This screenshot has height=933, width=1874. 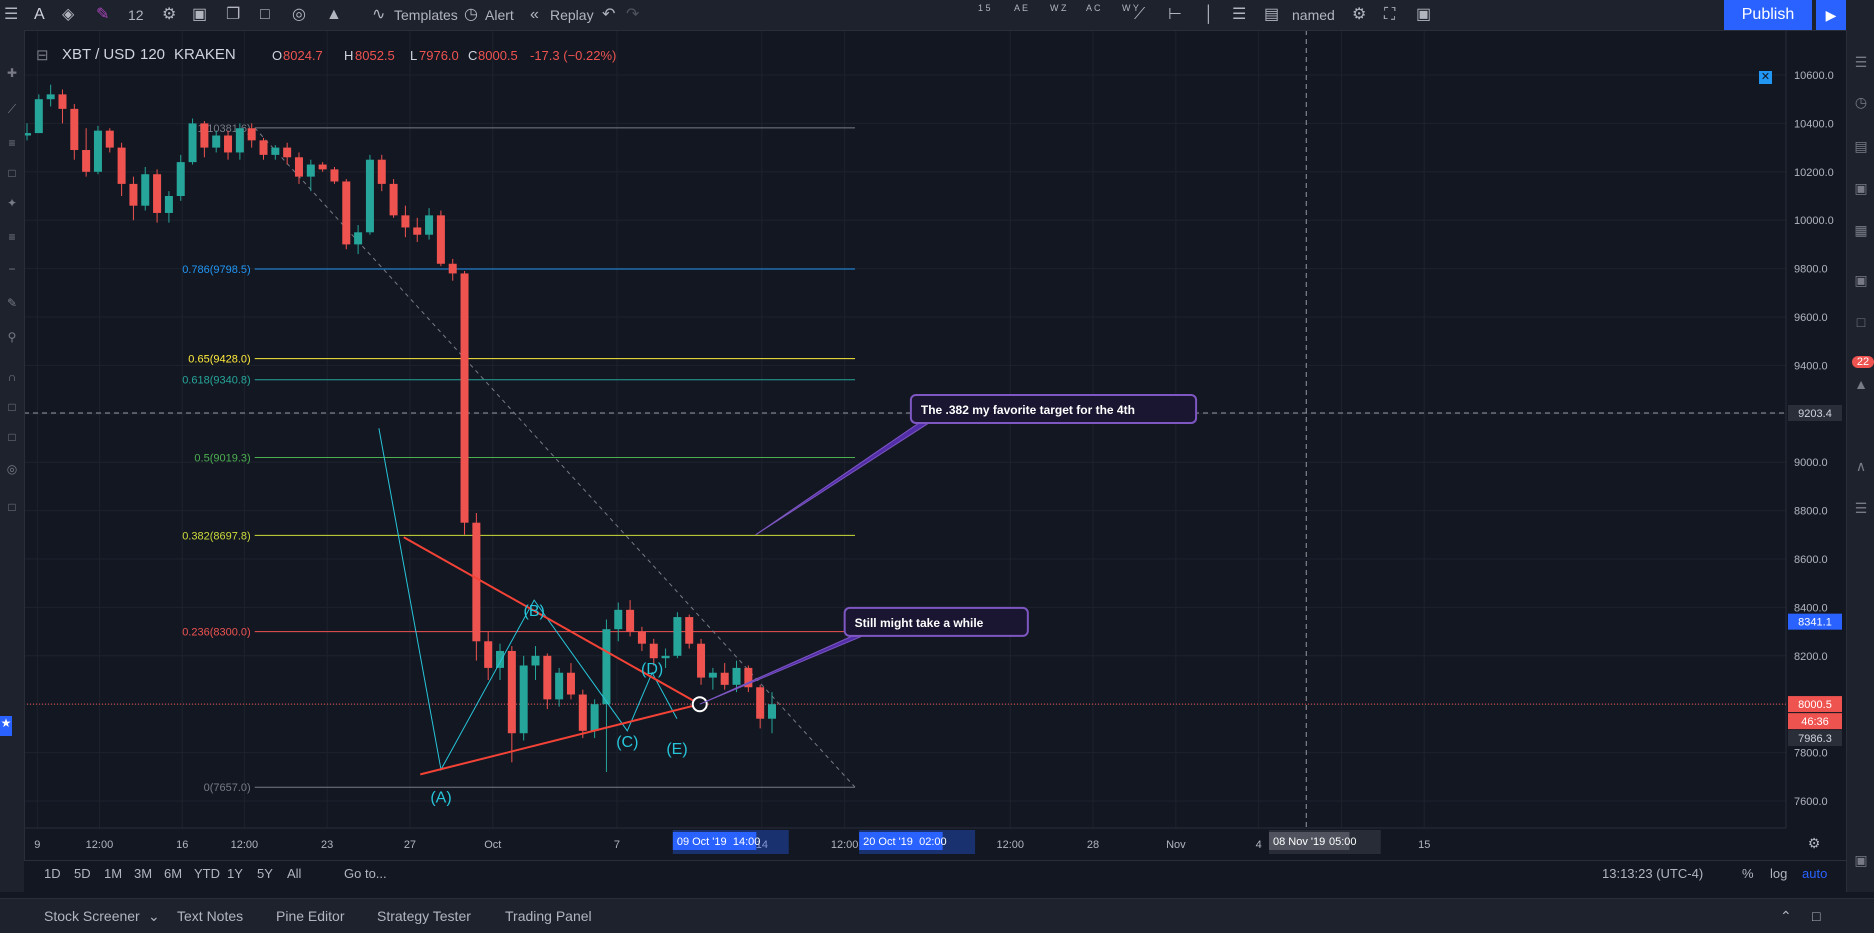 I want to click on fill-color-icon: ◈, so click(x=68, y=14).